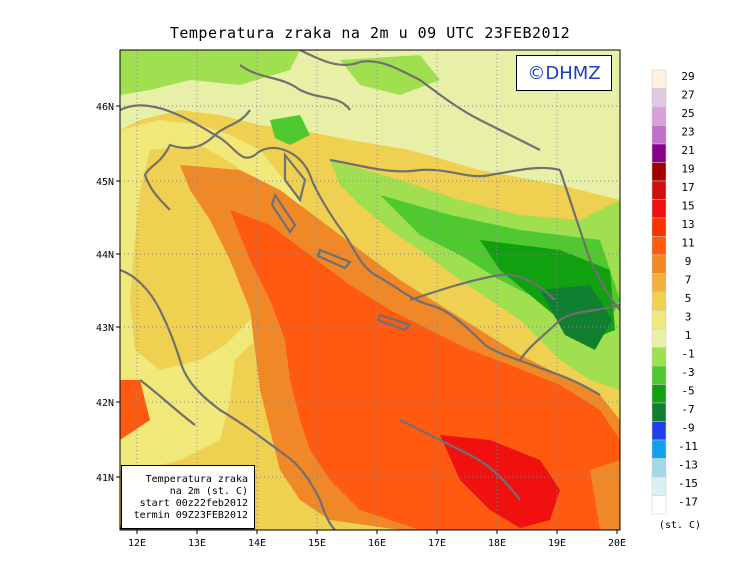 The image size is (740, 586). I want to click on legend-label: -5, so click(687, 391).